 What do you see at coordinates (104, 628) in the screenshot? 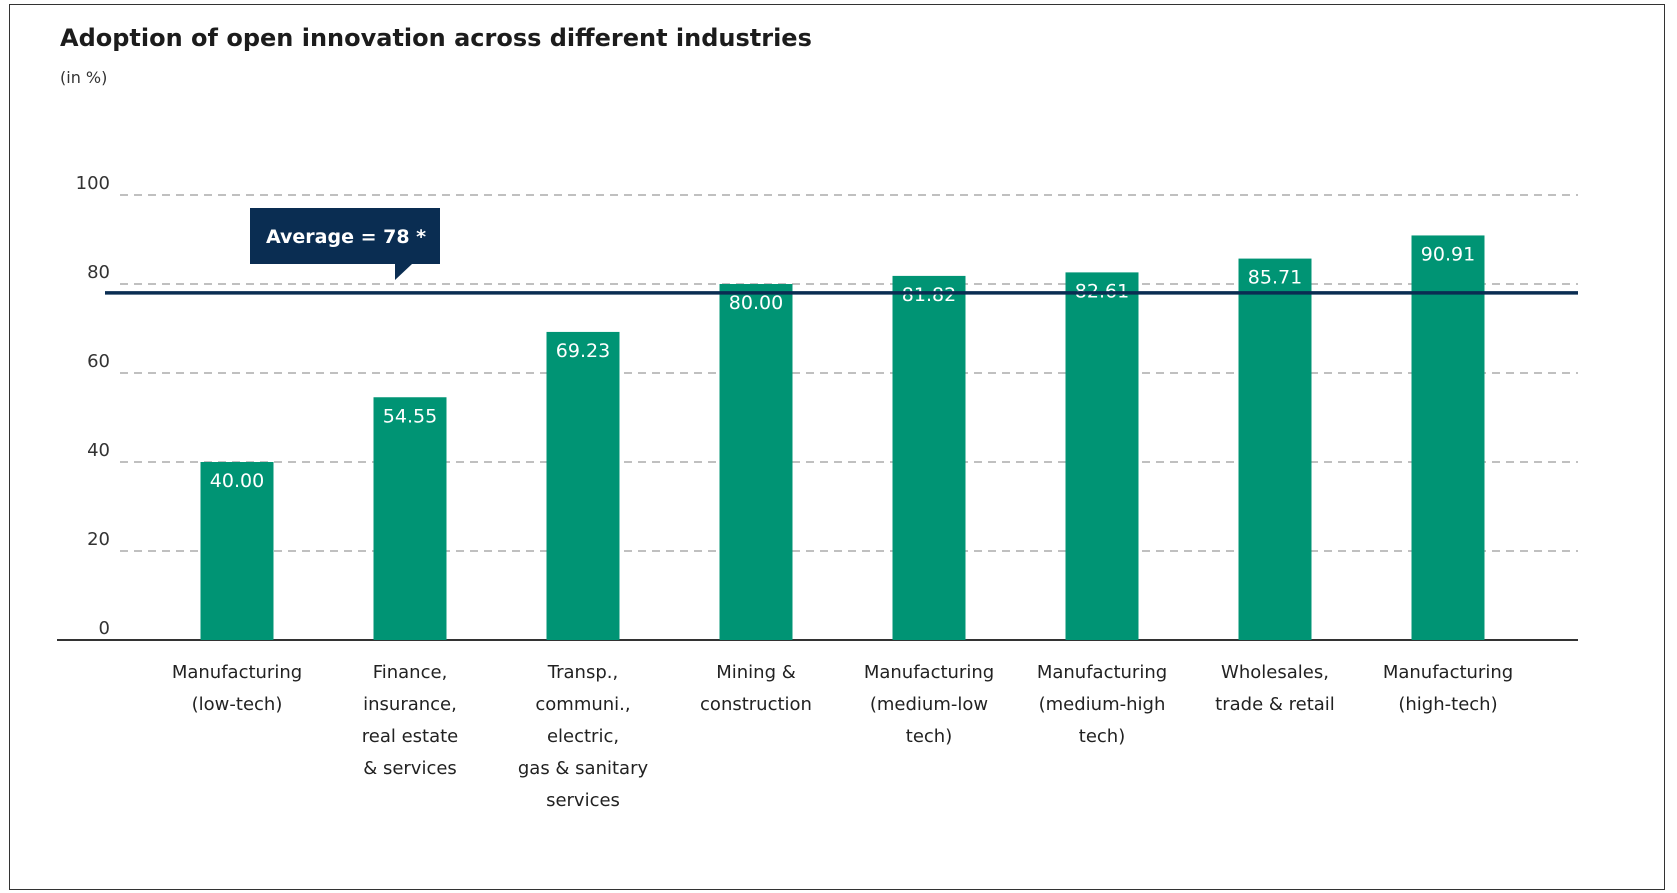
I see `y-tick-label: 0` at bounding box center [104, 628].